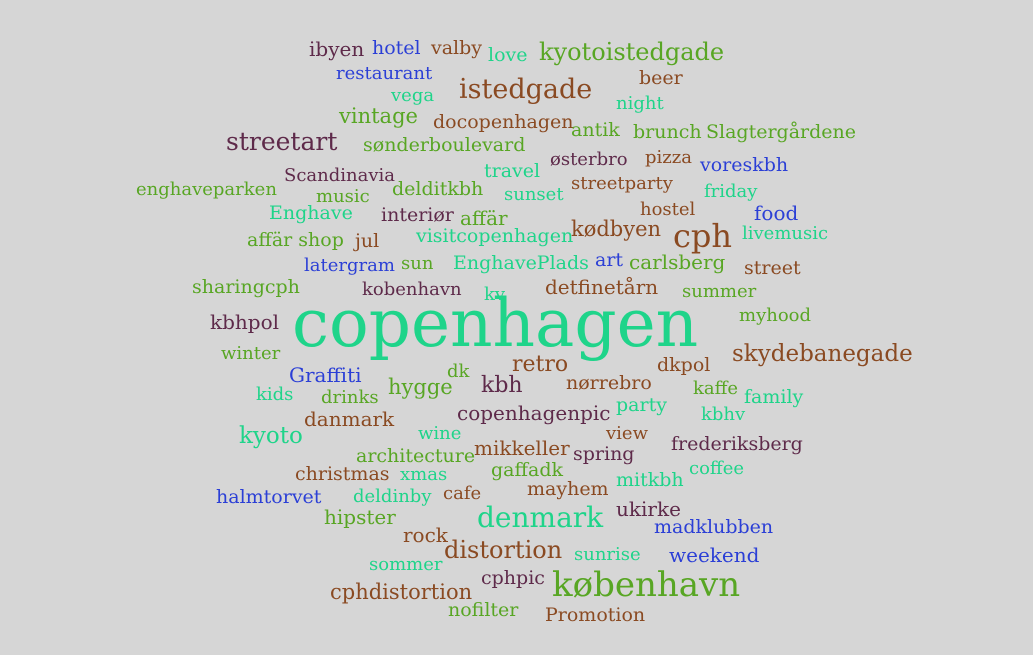 This screenshot has height=655, width=1033. I want to click on word-scandinavia: Scandinavia, so click(339, 175).